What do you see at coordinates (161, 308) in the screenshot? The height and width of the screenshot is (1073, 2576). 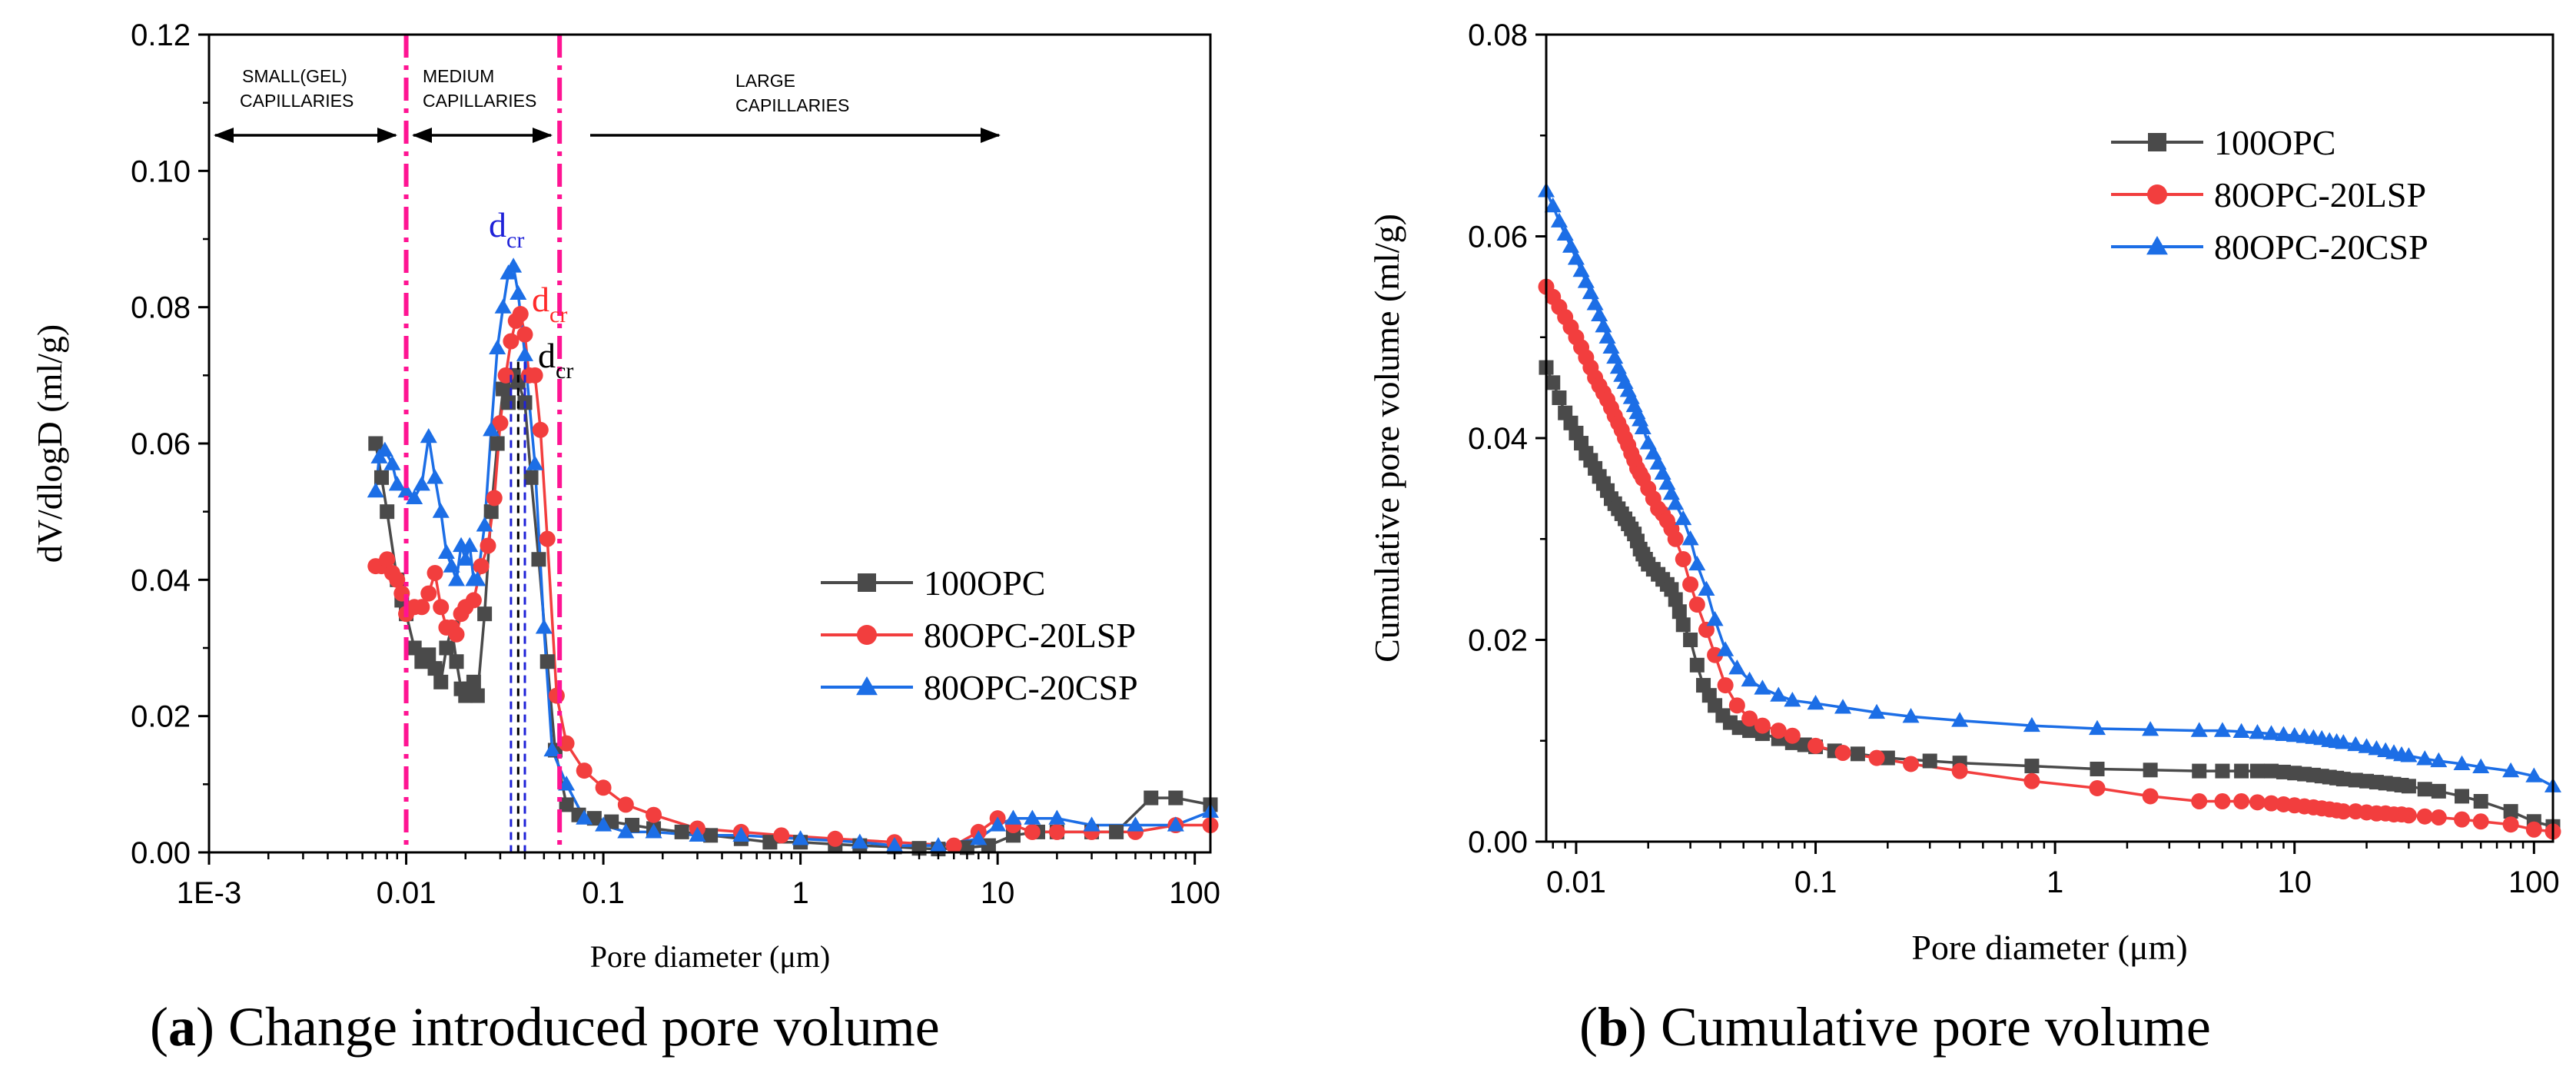 I see `chart-a-ytick-label-4: 0.08` at bounding box center [161, 308].